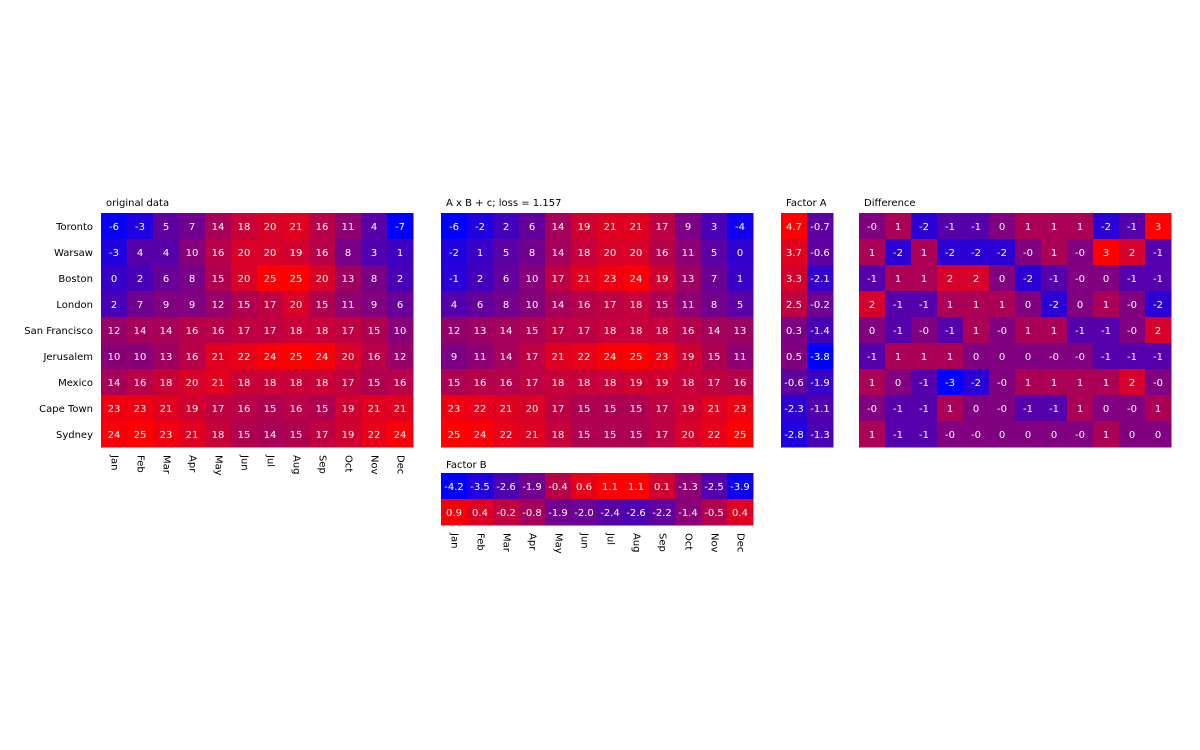 This screenshot has width=1200, height=750. I want to click on cell-value-label: -0, so click(1028, 253).